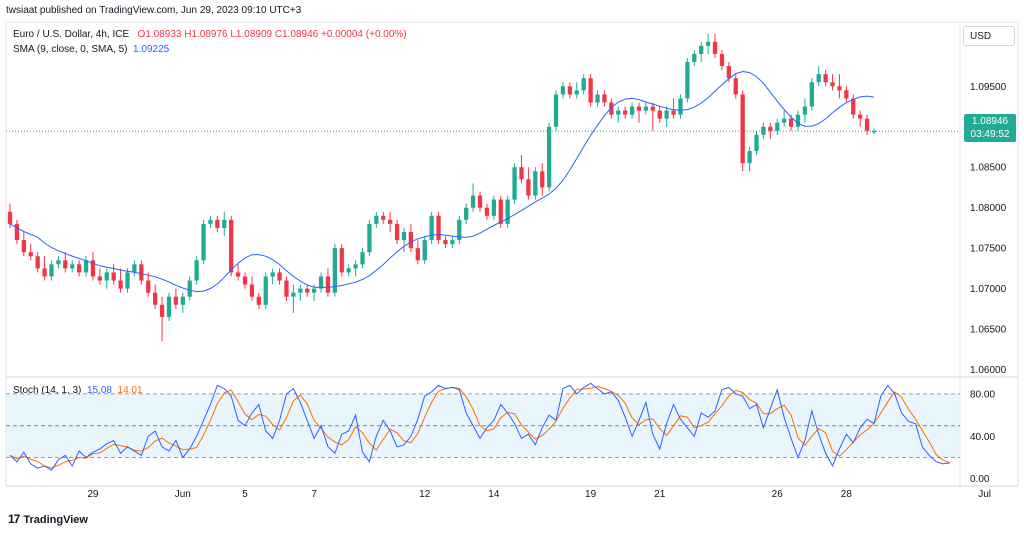  Describe the element at coordinates (989, 36) in the screenshot. I see `currency-button: USD` at that location.